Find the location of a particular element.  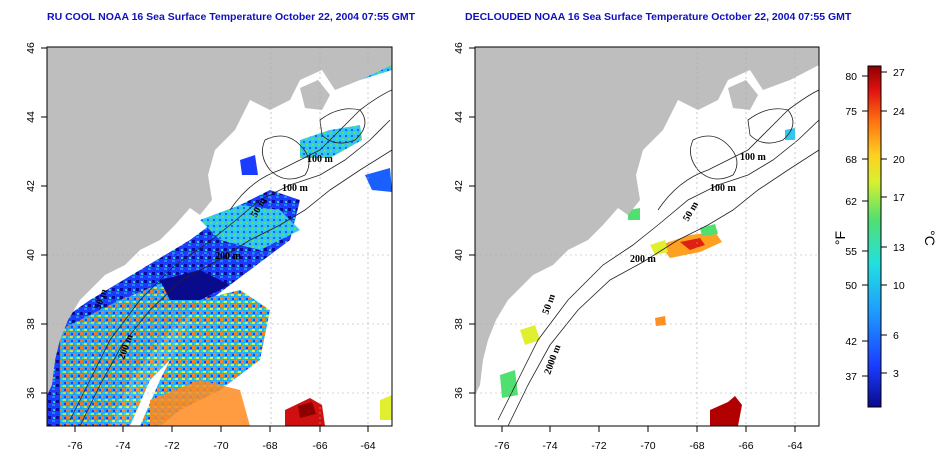

fahrenheit-label: 50 is located at coordinates (851, 286).